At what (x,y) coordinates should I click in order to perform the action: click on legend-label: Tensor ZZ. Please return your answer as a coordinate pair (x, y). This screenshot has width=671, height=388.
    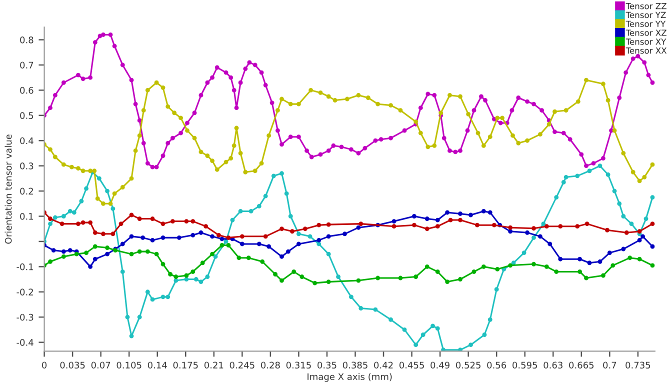
    Looking at the image, I should click on (646, 6).